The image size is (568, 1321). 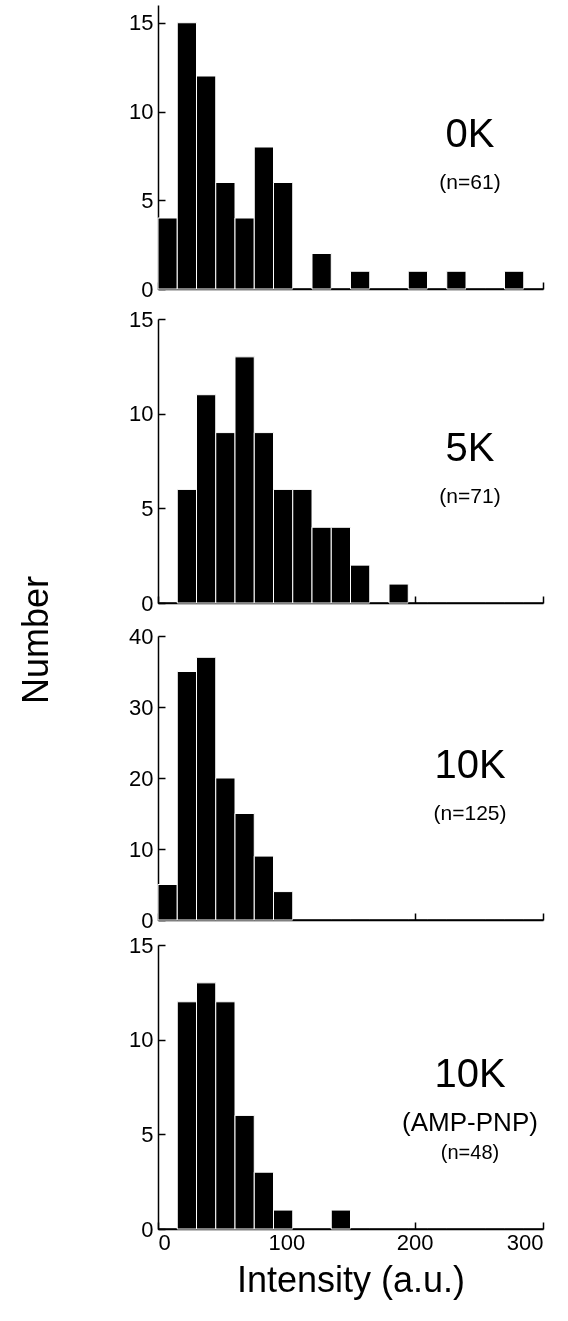 What do you see at coordinates (470, 812) in the screenshot?
I see `annotation: (n=125)` at bounding box center [470, 812].